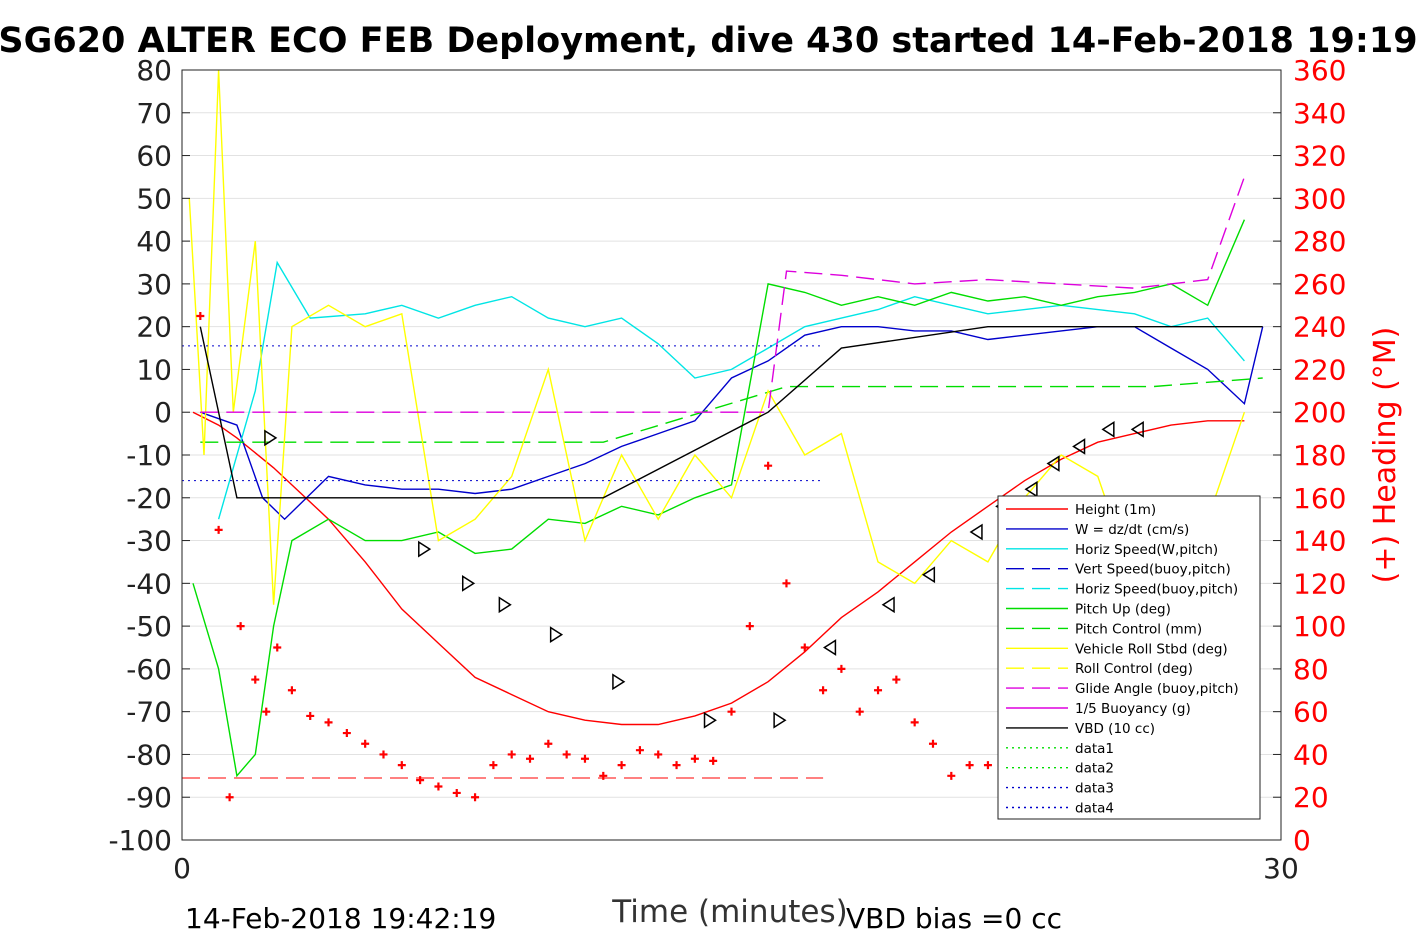  Describe the element at coordinates (1151, 649) in the screenshot. I see `legend-label: Vehicle Roll Stbd (deg)` at that location.